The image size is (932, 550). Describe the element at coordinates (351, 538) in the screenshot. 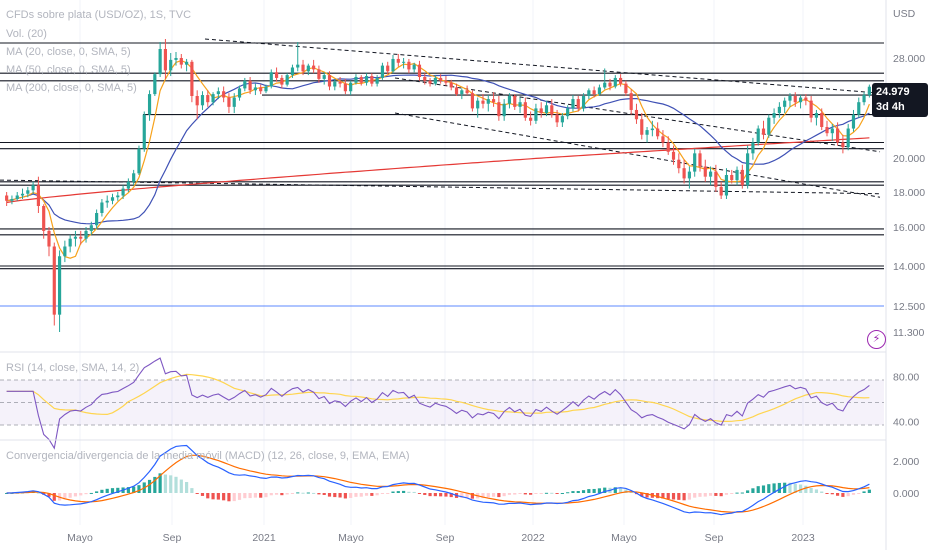

I see `x-tick-label: Mayo` at that location.